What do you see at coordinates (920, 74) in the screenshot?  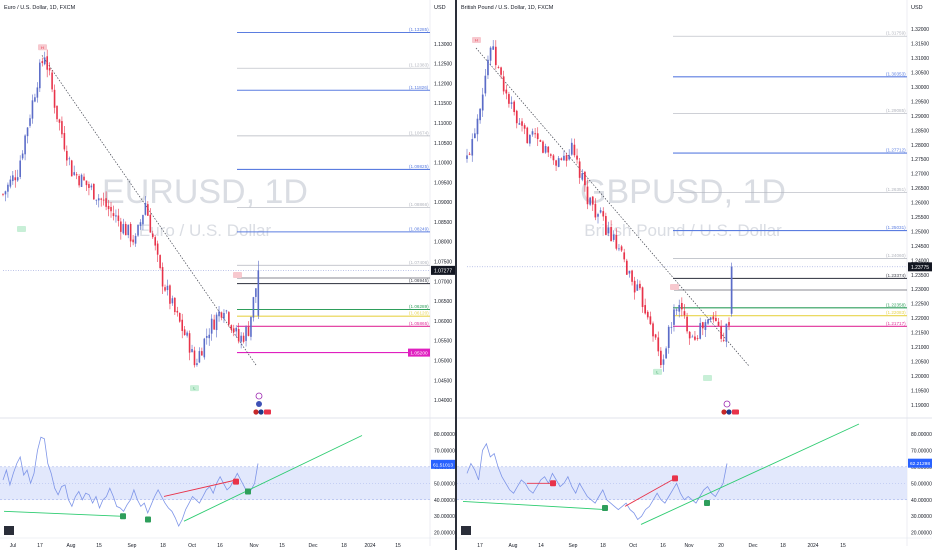 I see `y-tick-label: 1.30500` at bounding box center [920, 74].